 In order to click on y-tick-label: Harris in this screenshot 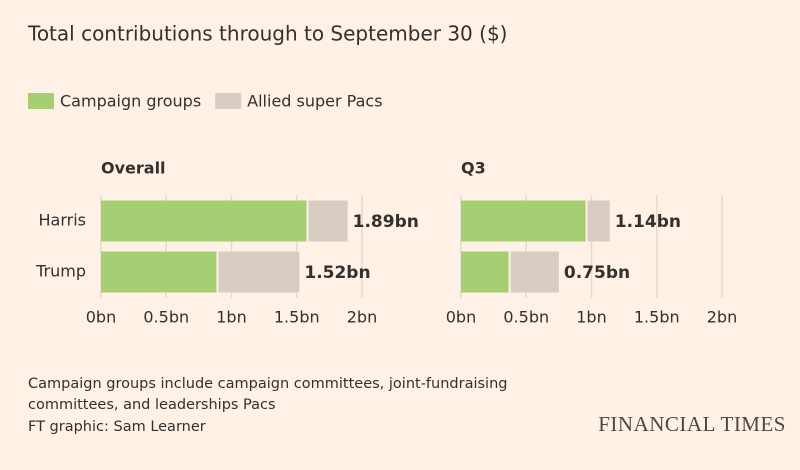, I will do `click(63, 220)`.